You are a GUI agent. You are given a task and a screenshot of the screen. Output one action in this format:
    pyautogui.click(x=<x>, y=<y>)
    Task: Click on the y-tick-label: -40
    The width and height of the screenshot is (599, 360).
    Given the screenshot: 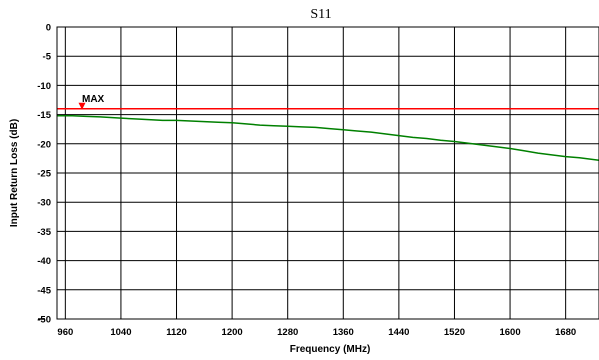 What is the action you would take?
    pyautogui.click(x=44, y=261)
    